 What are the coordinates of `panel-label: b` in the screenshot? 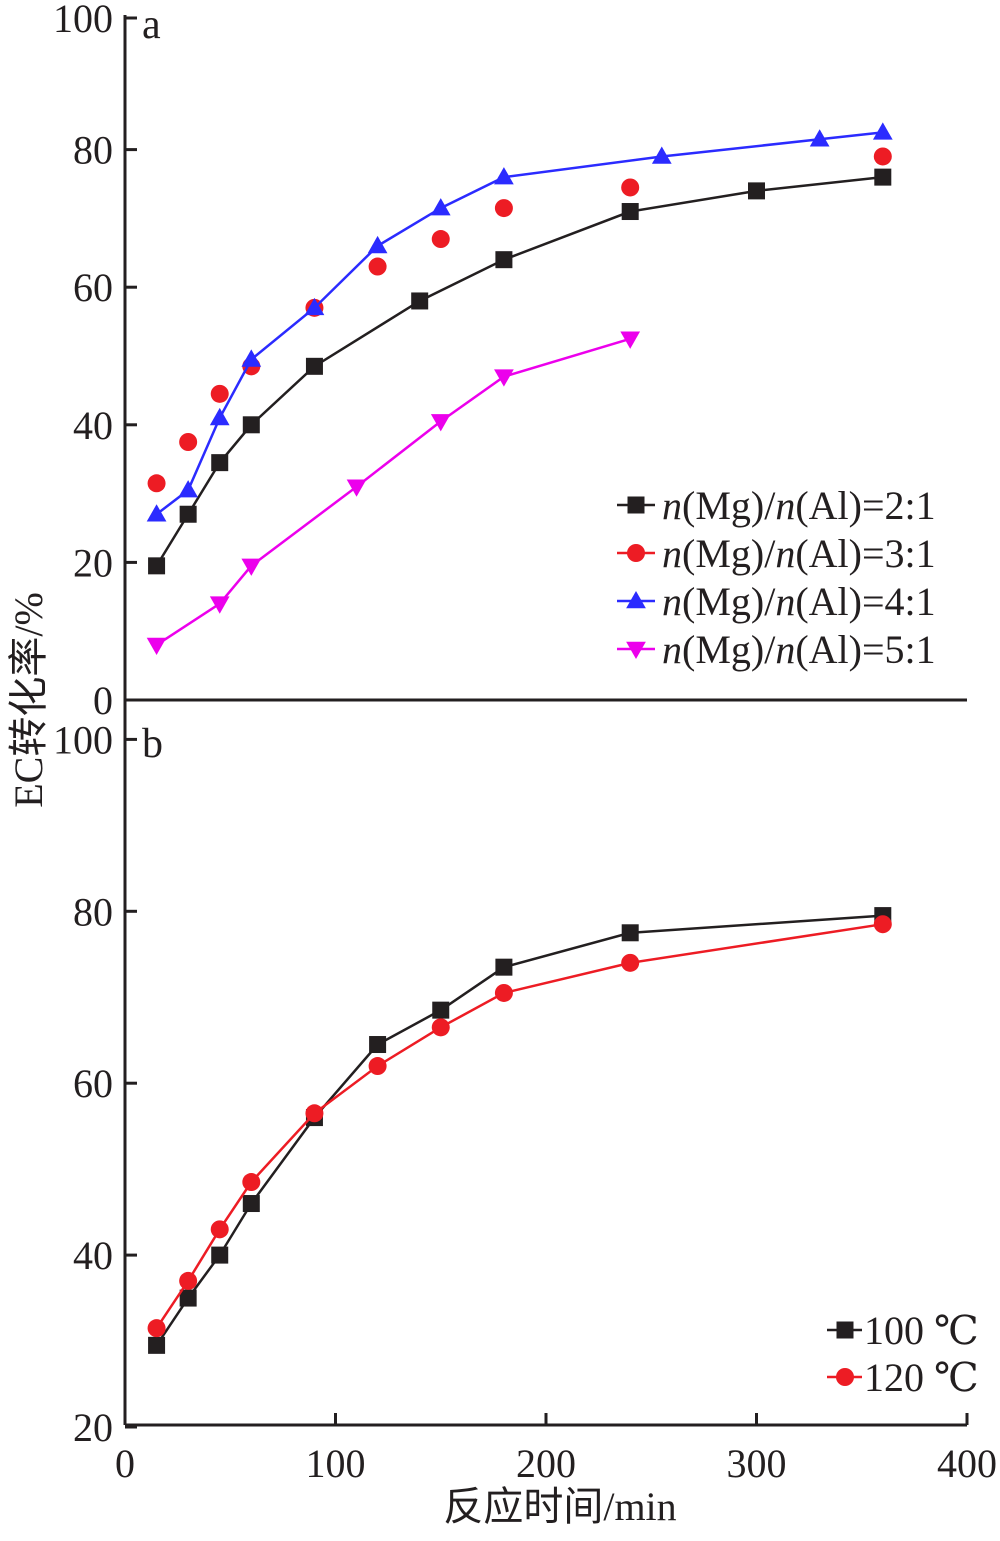 It's located at (152, 744).